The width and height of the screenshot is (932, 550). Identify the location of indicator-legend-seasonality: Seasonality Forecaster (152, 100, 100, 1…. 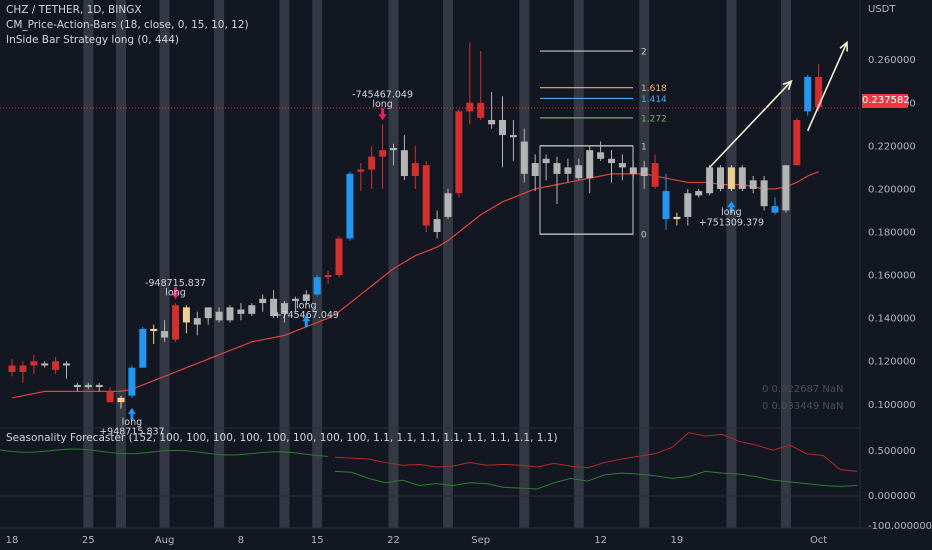
(282, 438).